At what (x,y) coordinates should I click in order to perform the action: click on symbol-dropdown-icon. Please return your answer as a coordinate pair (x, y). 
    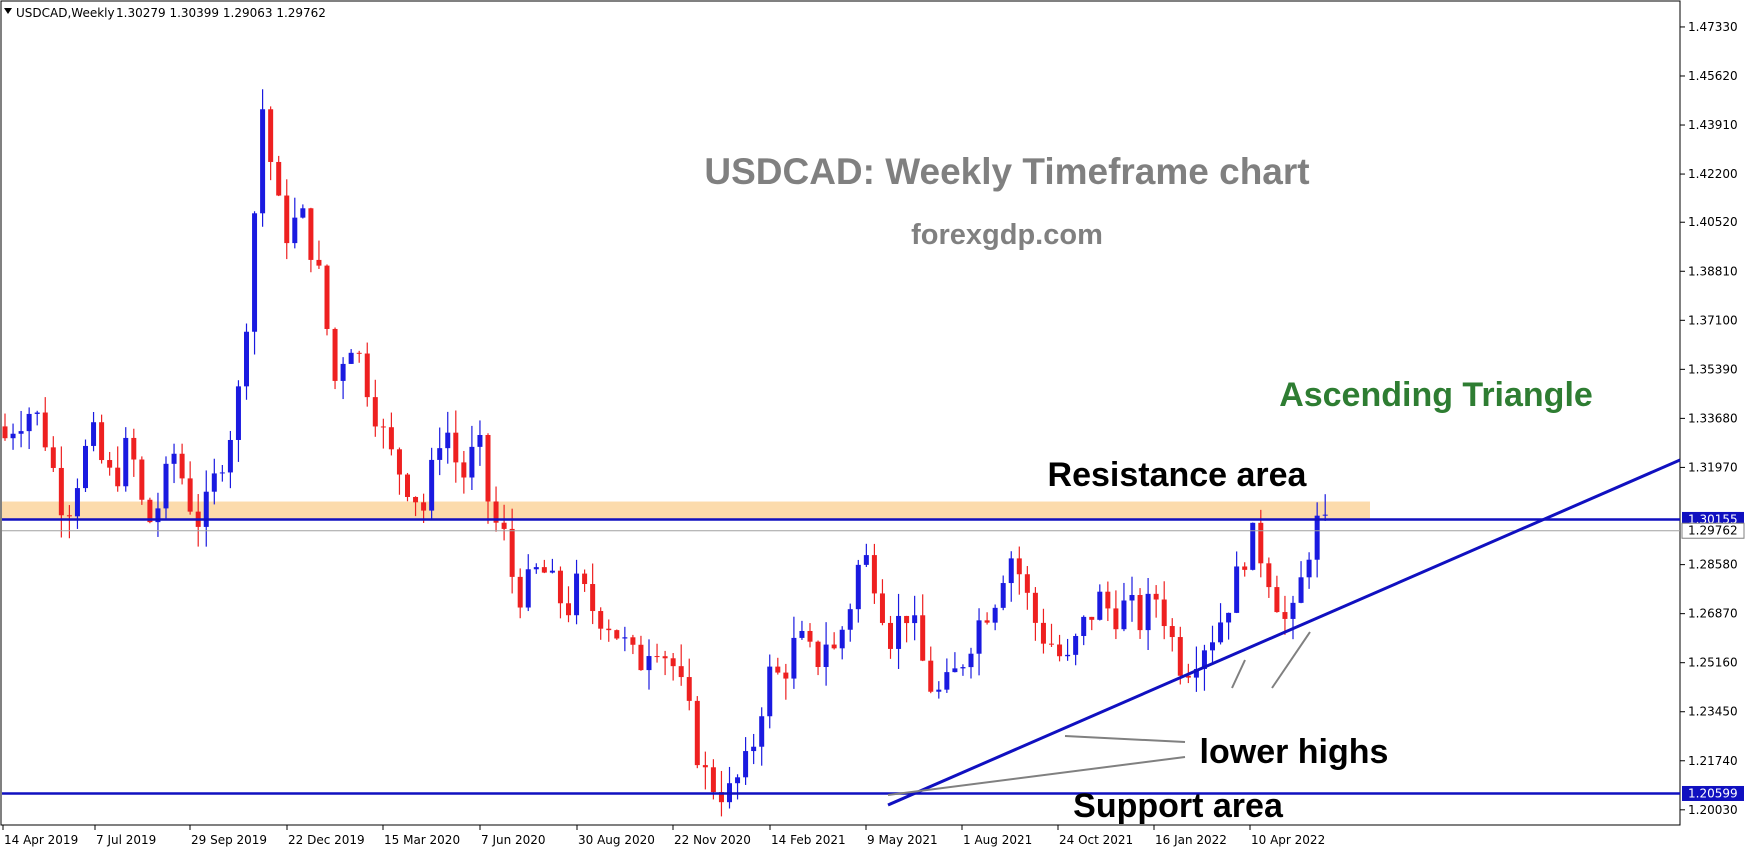
    Looking at the image, I should click on (8, 11).